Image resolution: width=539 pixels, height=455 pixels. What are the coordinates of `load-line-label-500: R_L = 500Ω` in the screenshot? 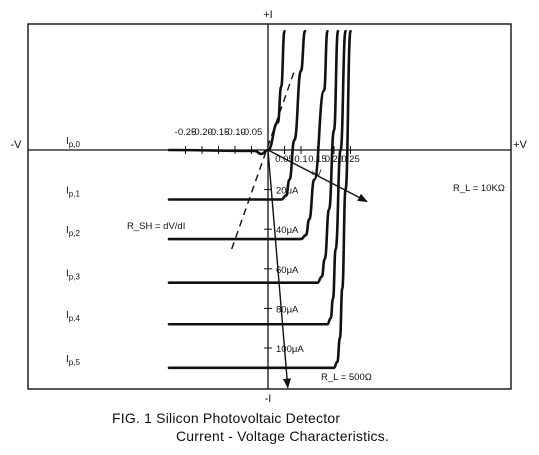 It's located at (346, 377).